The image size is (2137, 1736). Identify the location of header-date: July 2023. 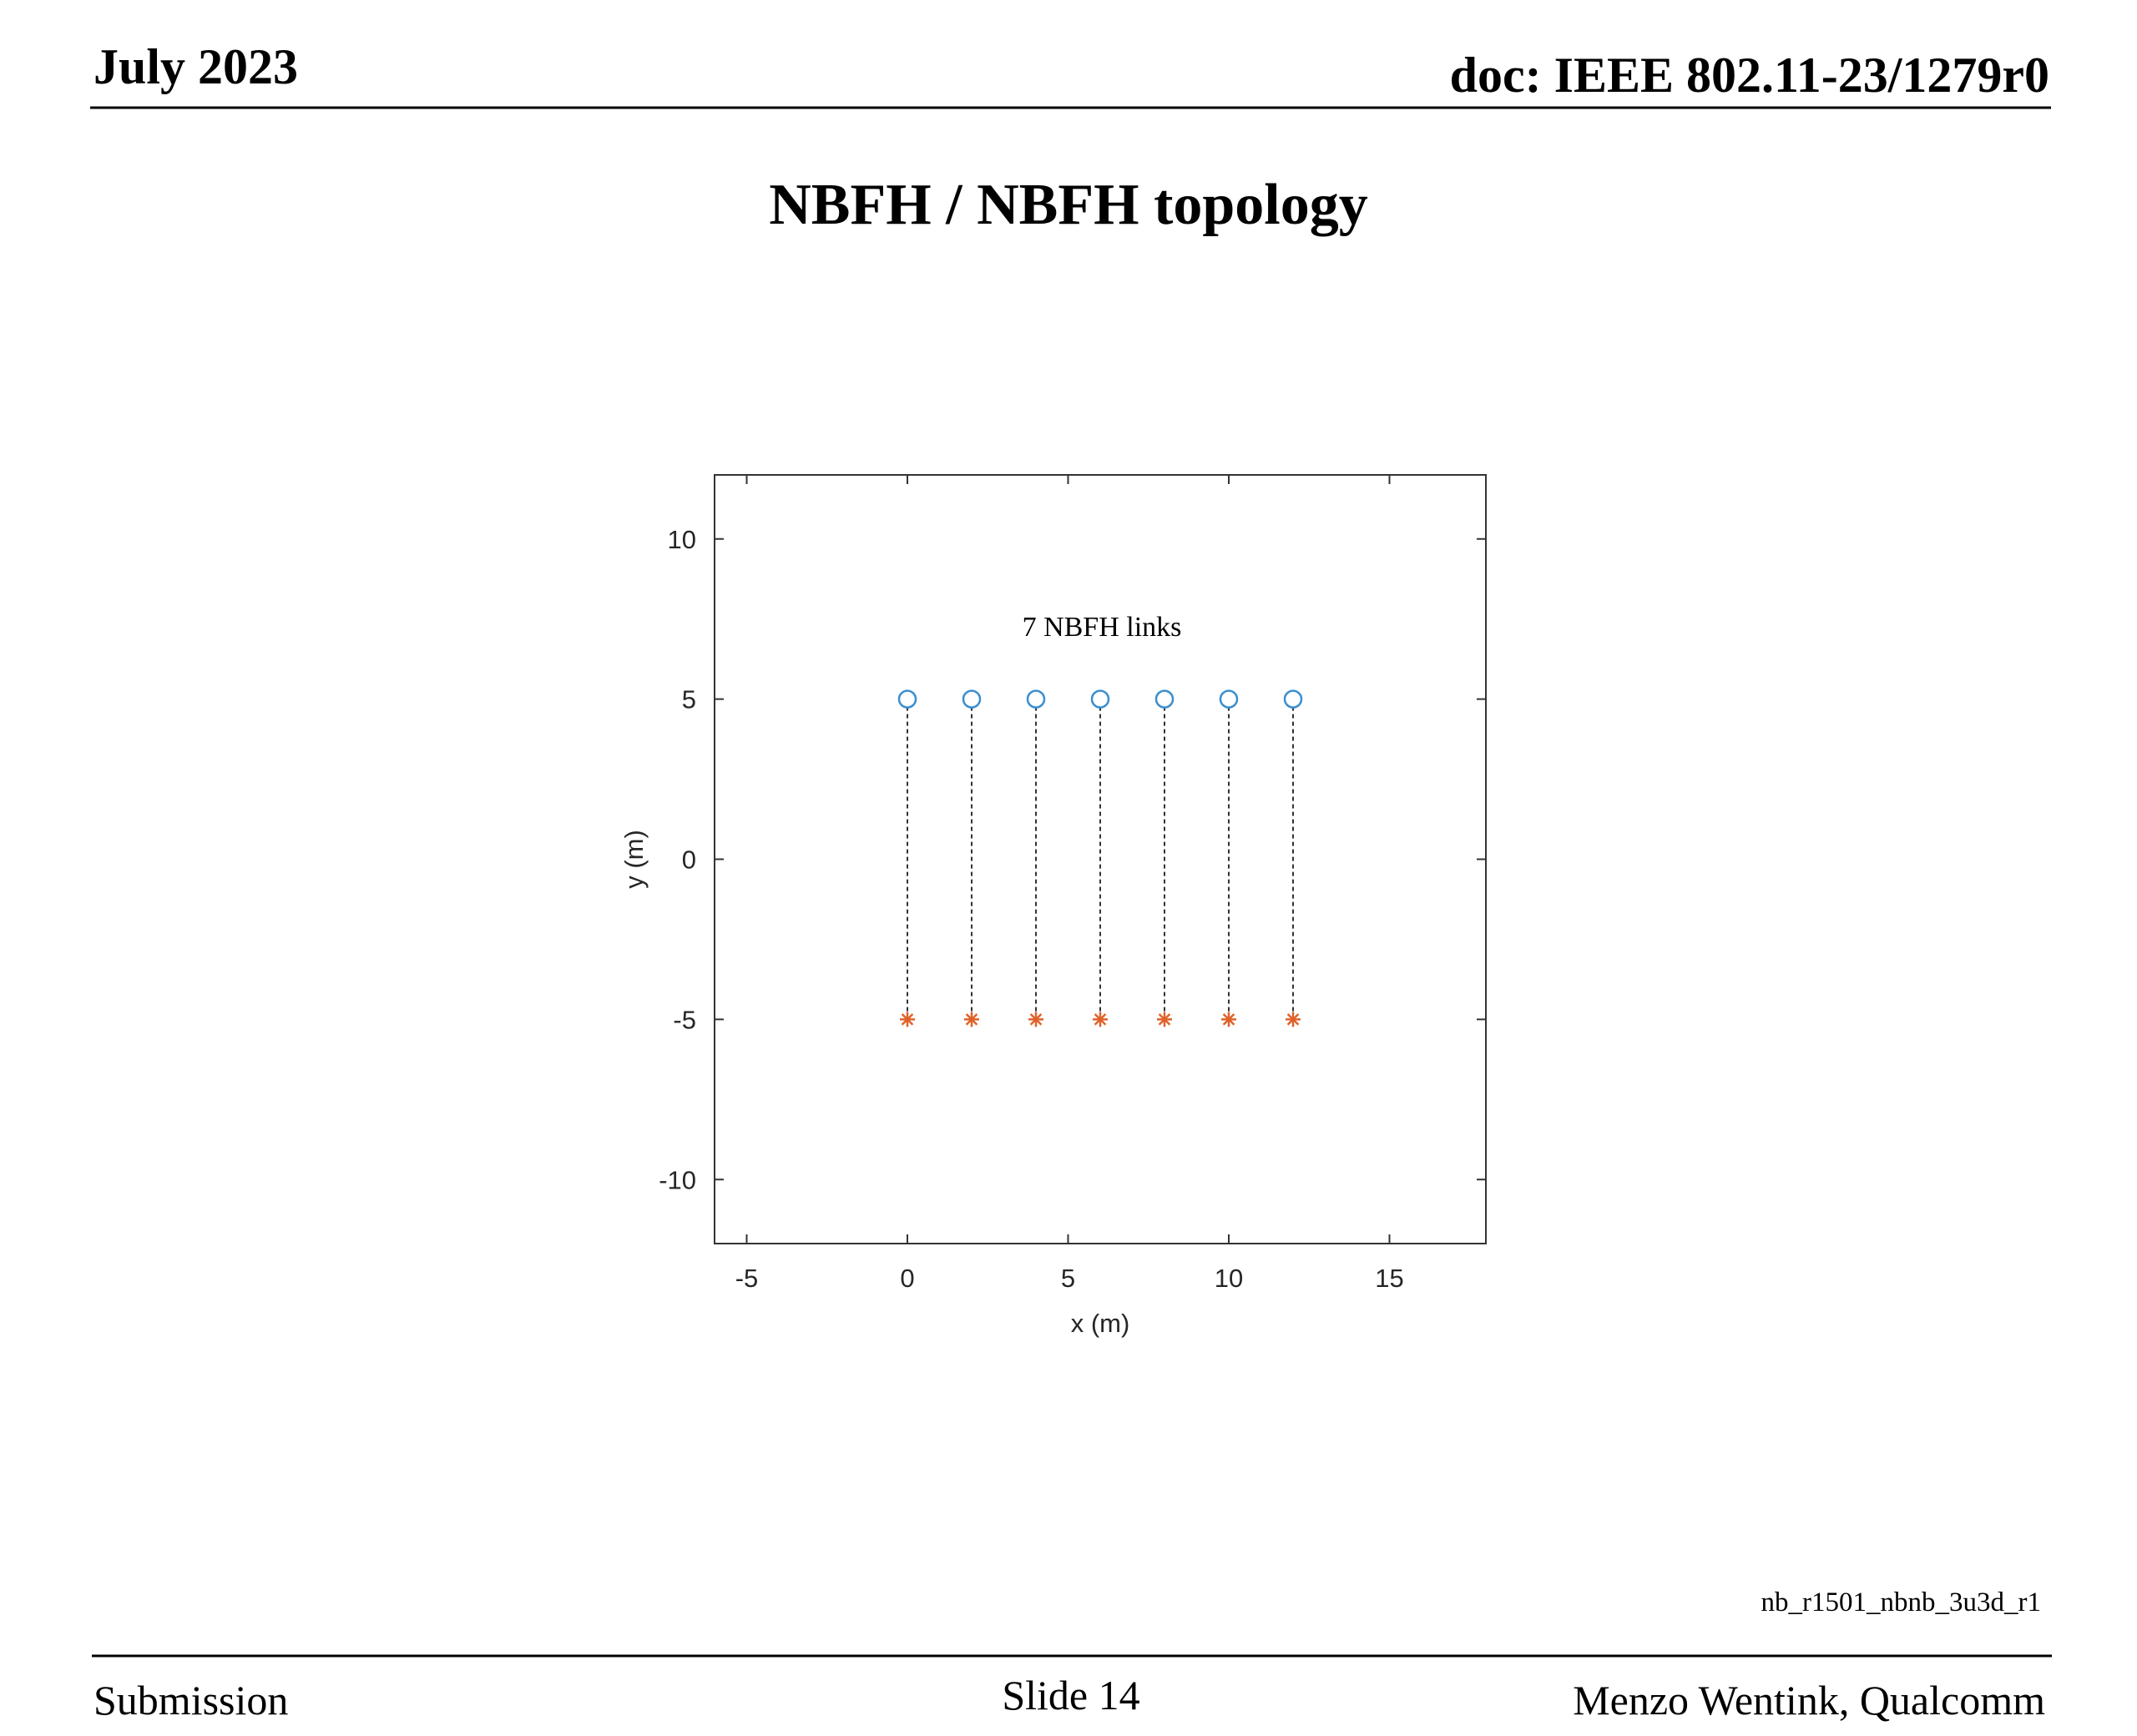
(195, 66).